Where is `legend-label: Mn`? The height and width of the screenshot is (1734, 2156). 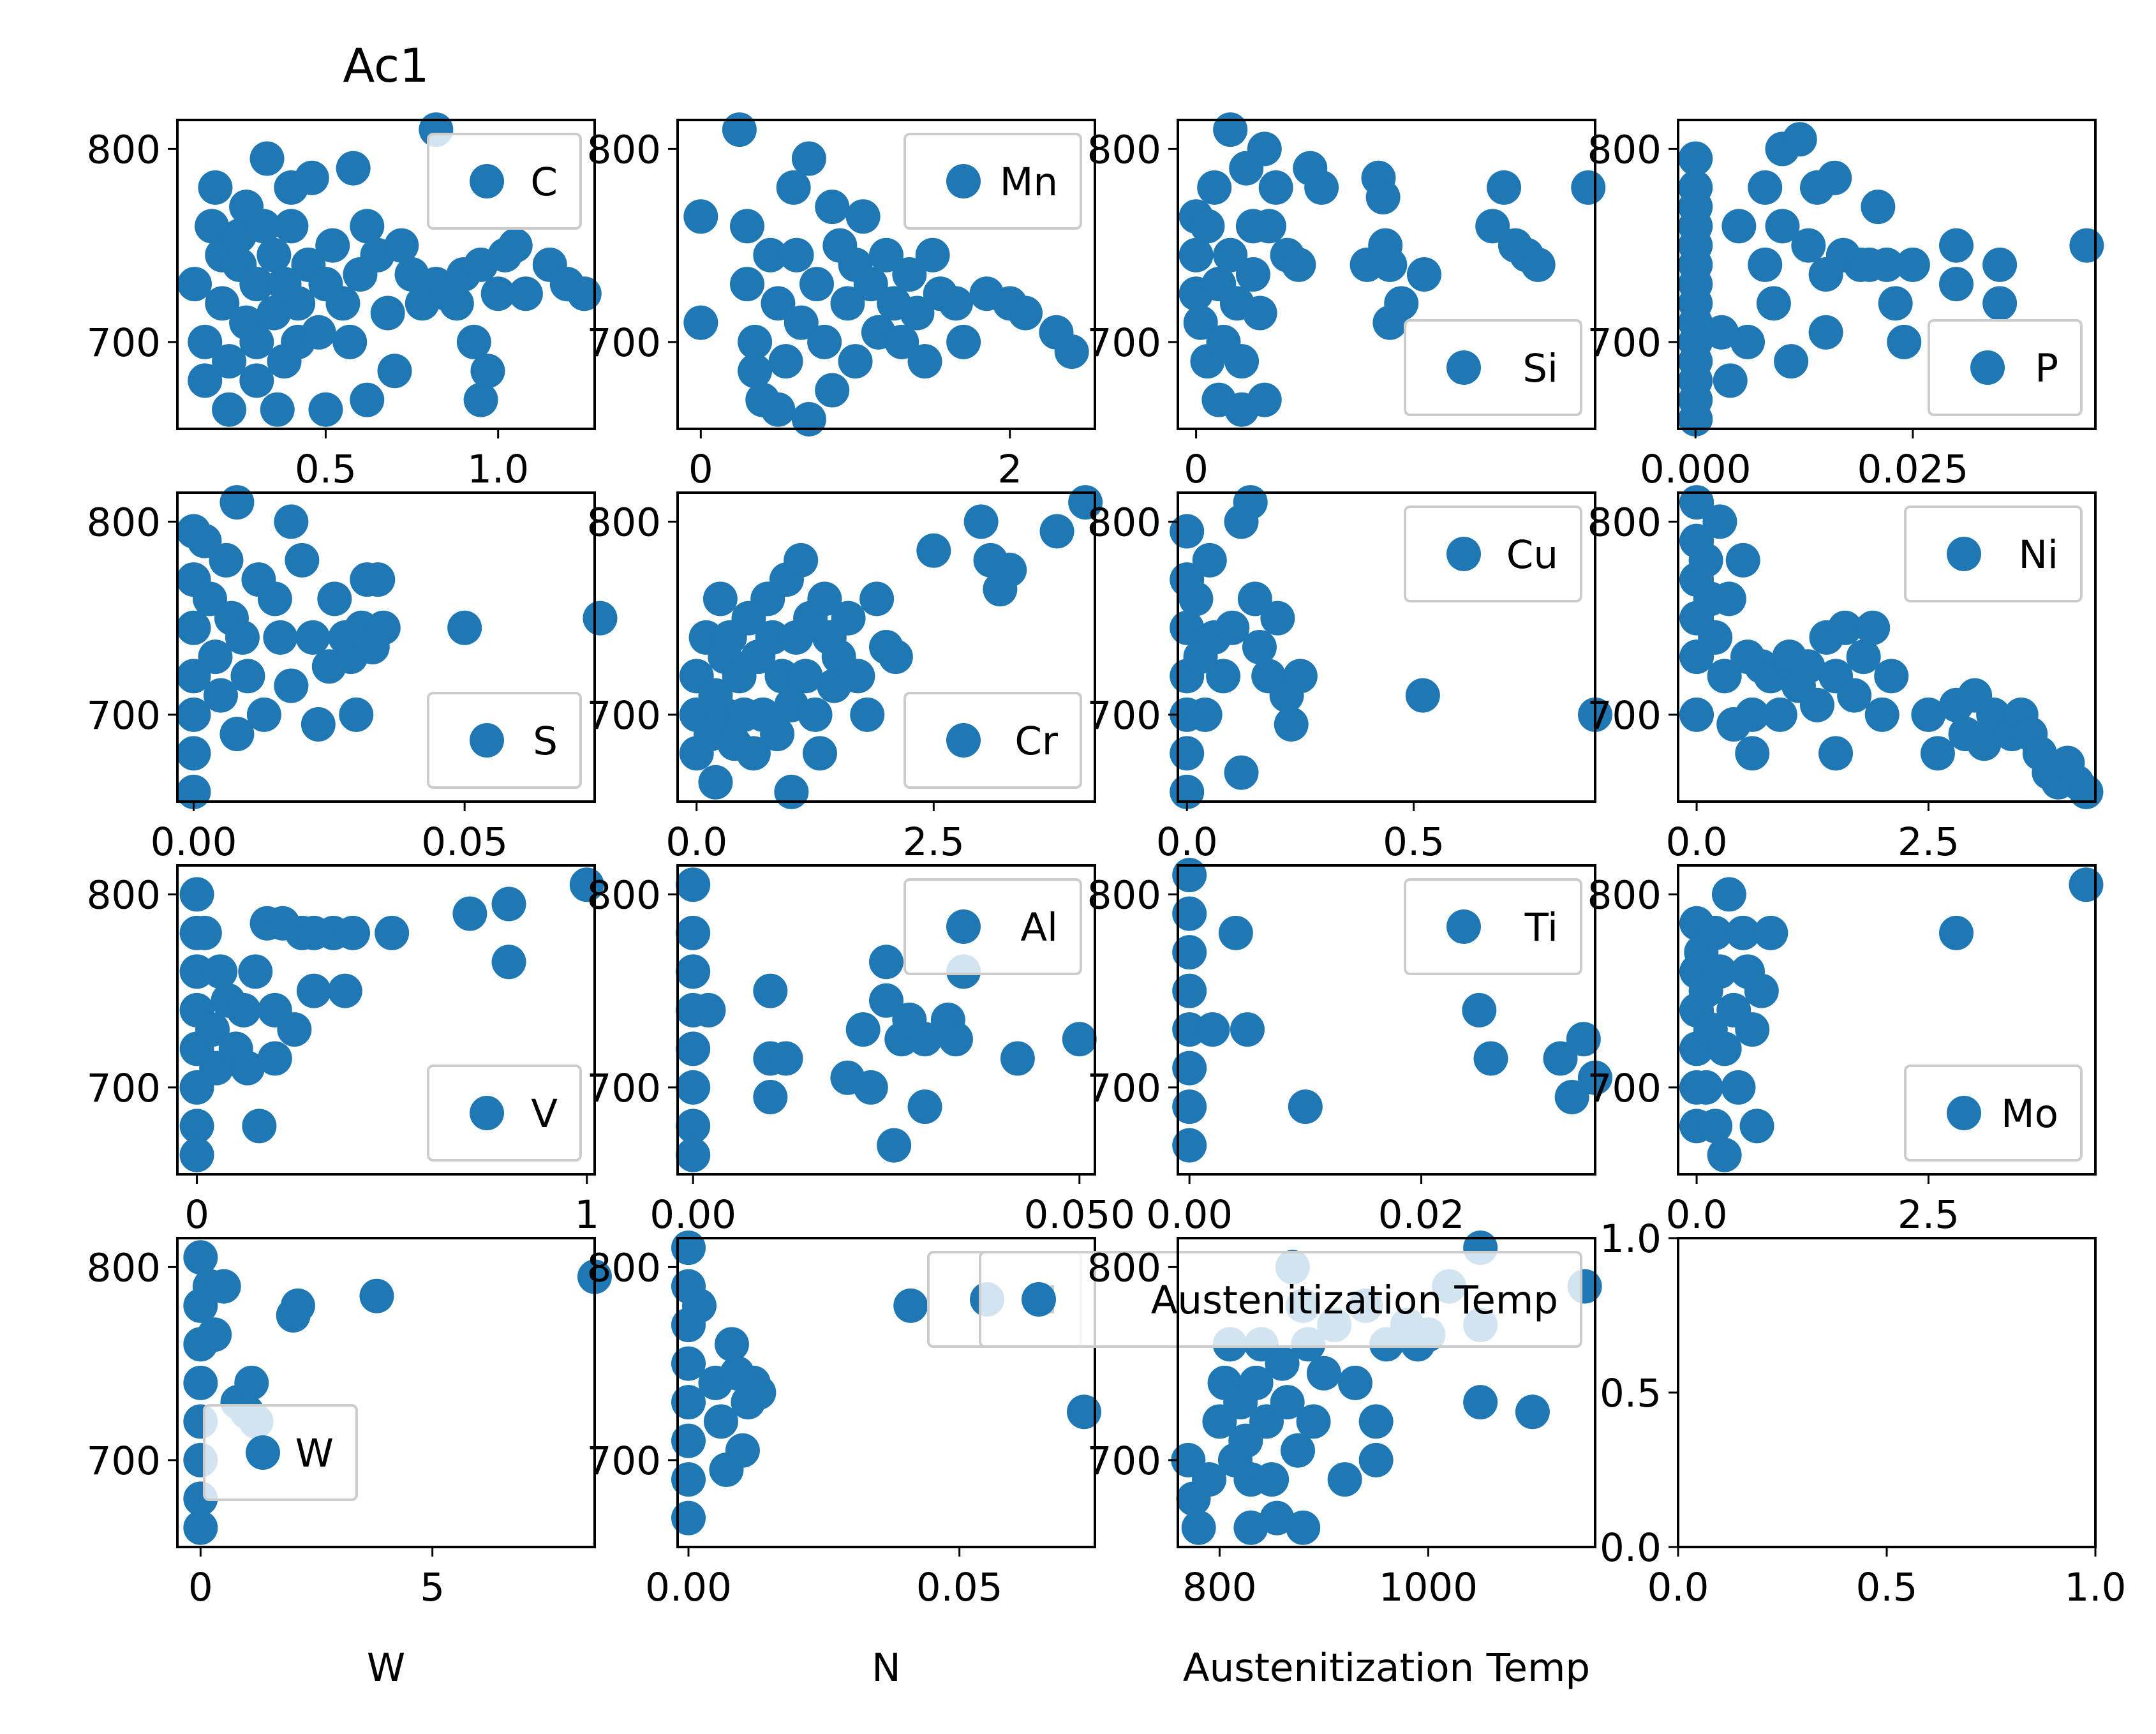 legend-label: Mn is located at coordinates (1029, 182).